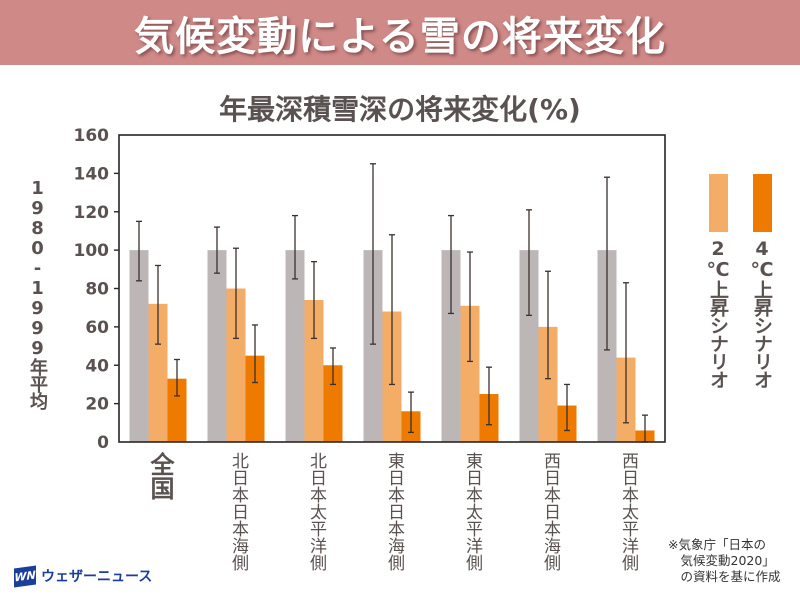 This screenshot has height=600, width=800. What do you see at coordinates (160, 476) in the screenshot?
I see `category-label: 全国` at bounding box center [160, 476].